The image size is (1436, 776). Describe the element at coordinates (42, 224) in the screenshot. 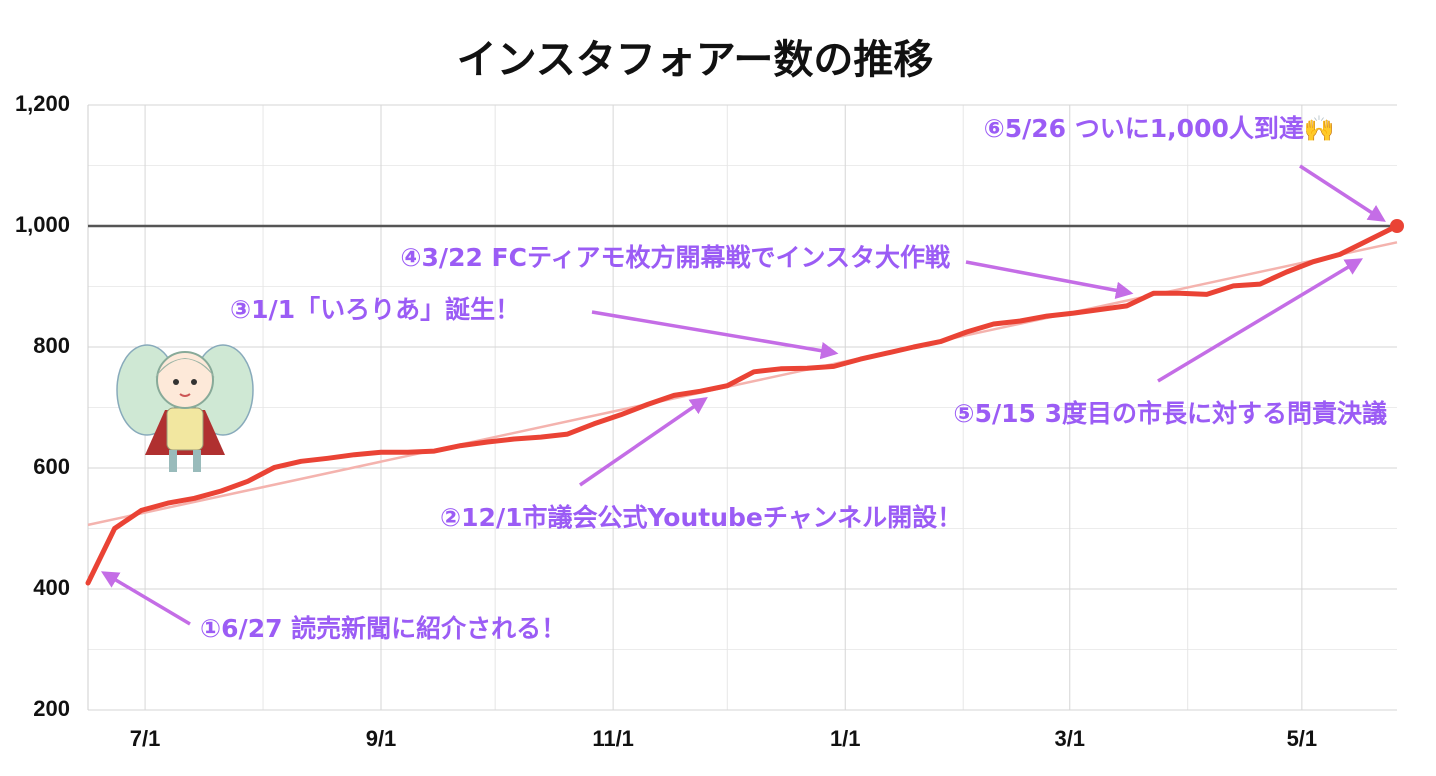

I see `y-tick-label: 1,000` at that location.